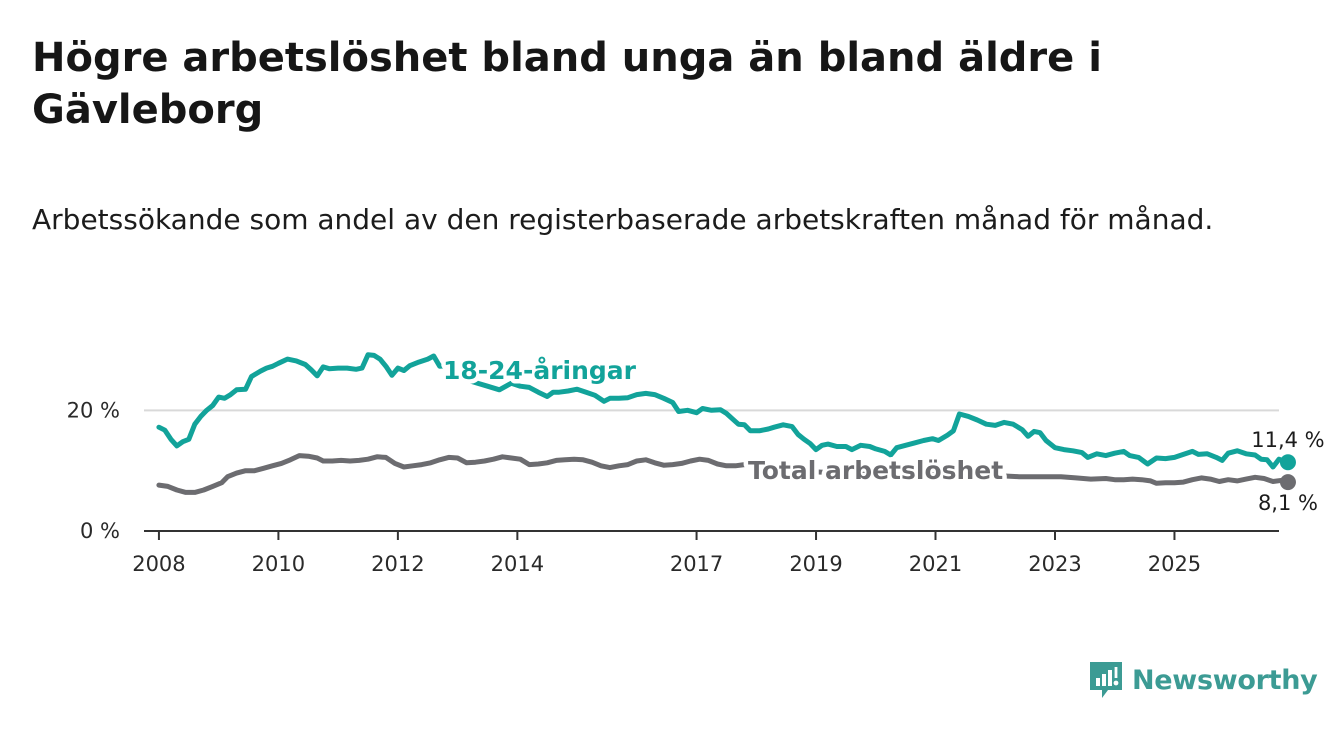 The height and width of the screenshot is (734, 1340). Describe the element at coordinates (397, 564) in the screenshot. I see `x-tick-label: 2012` at that location.